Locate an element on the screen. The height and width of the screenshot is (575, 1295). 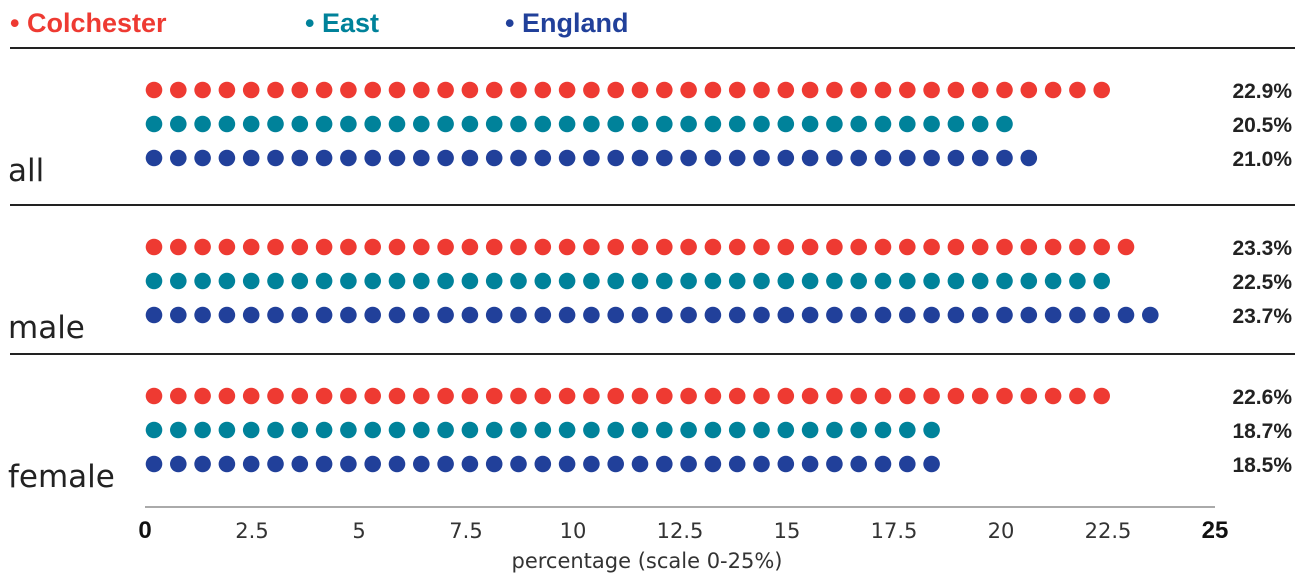
legend: • Colchester • East • England is located at coordinates (319, 23).